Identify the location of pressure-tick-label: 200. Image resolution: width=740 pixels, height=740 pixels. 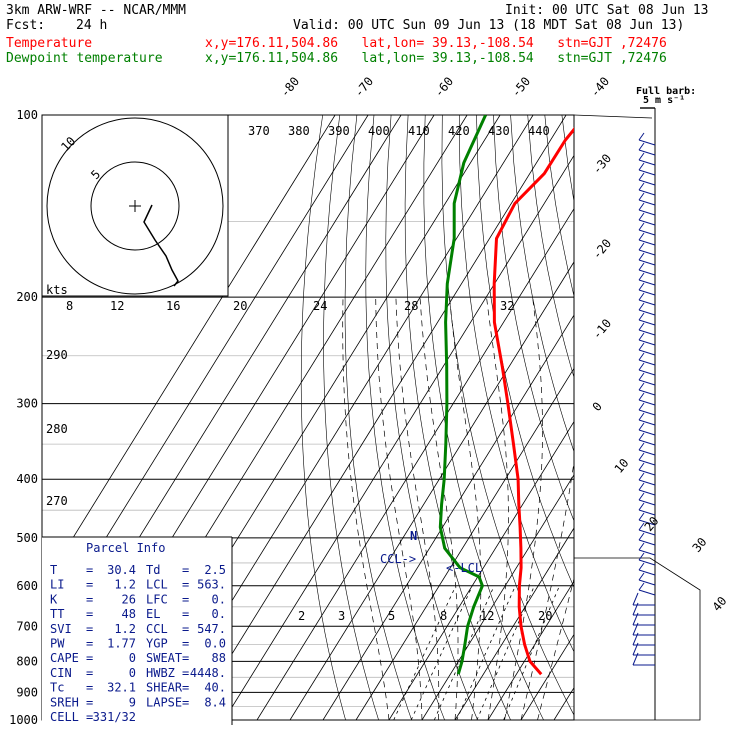
(27, 297).